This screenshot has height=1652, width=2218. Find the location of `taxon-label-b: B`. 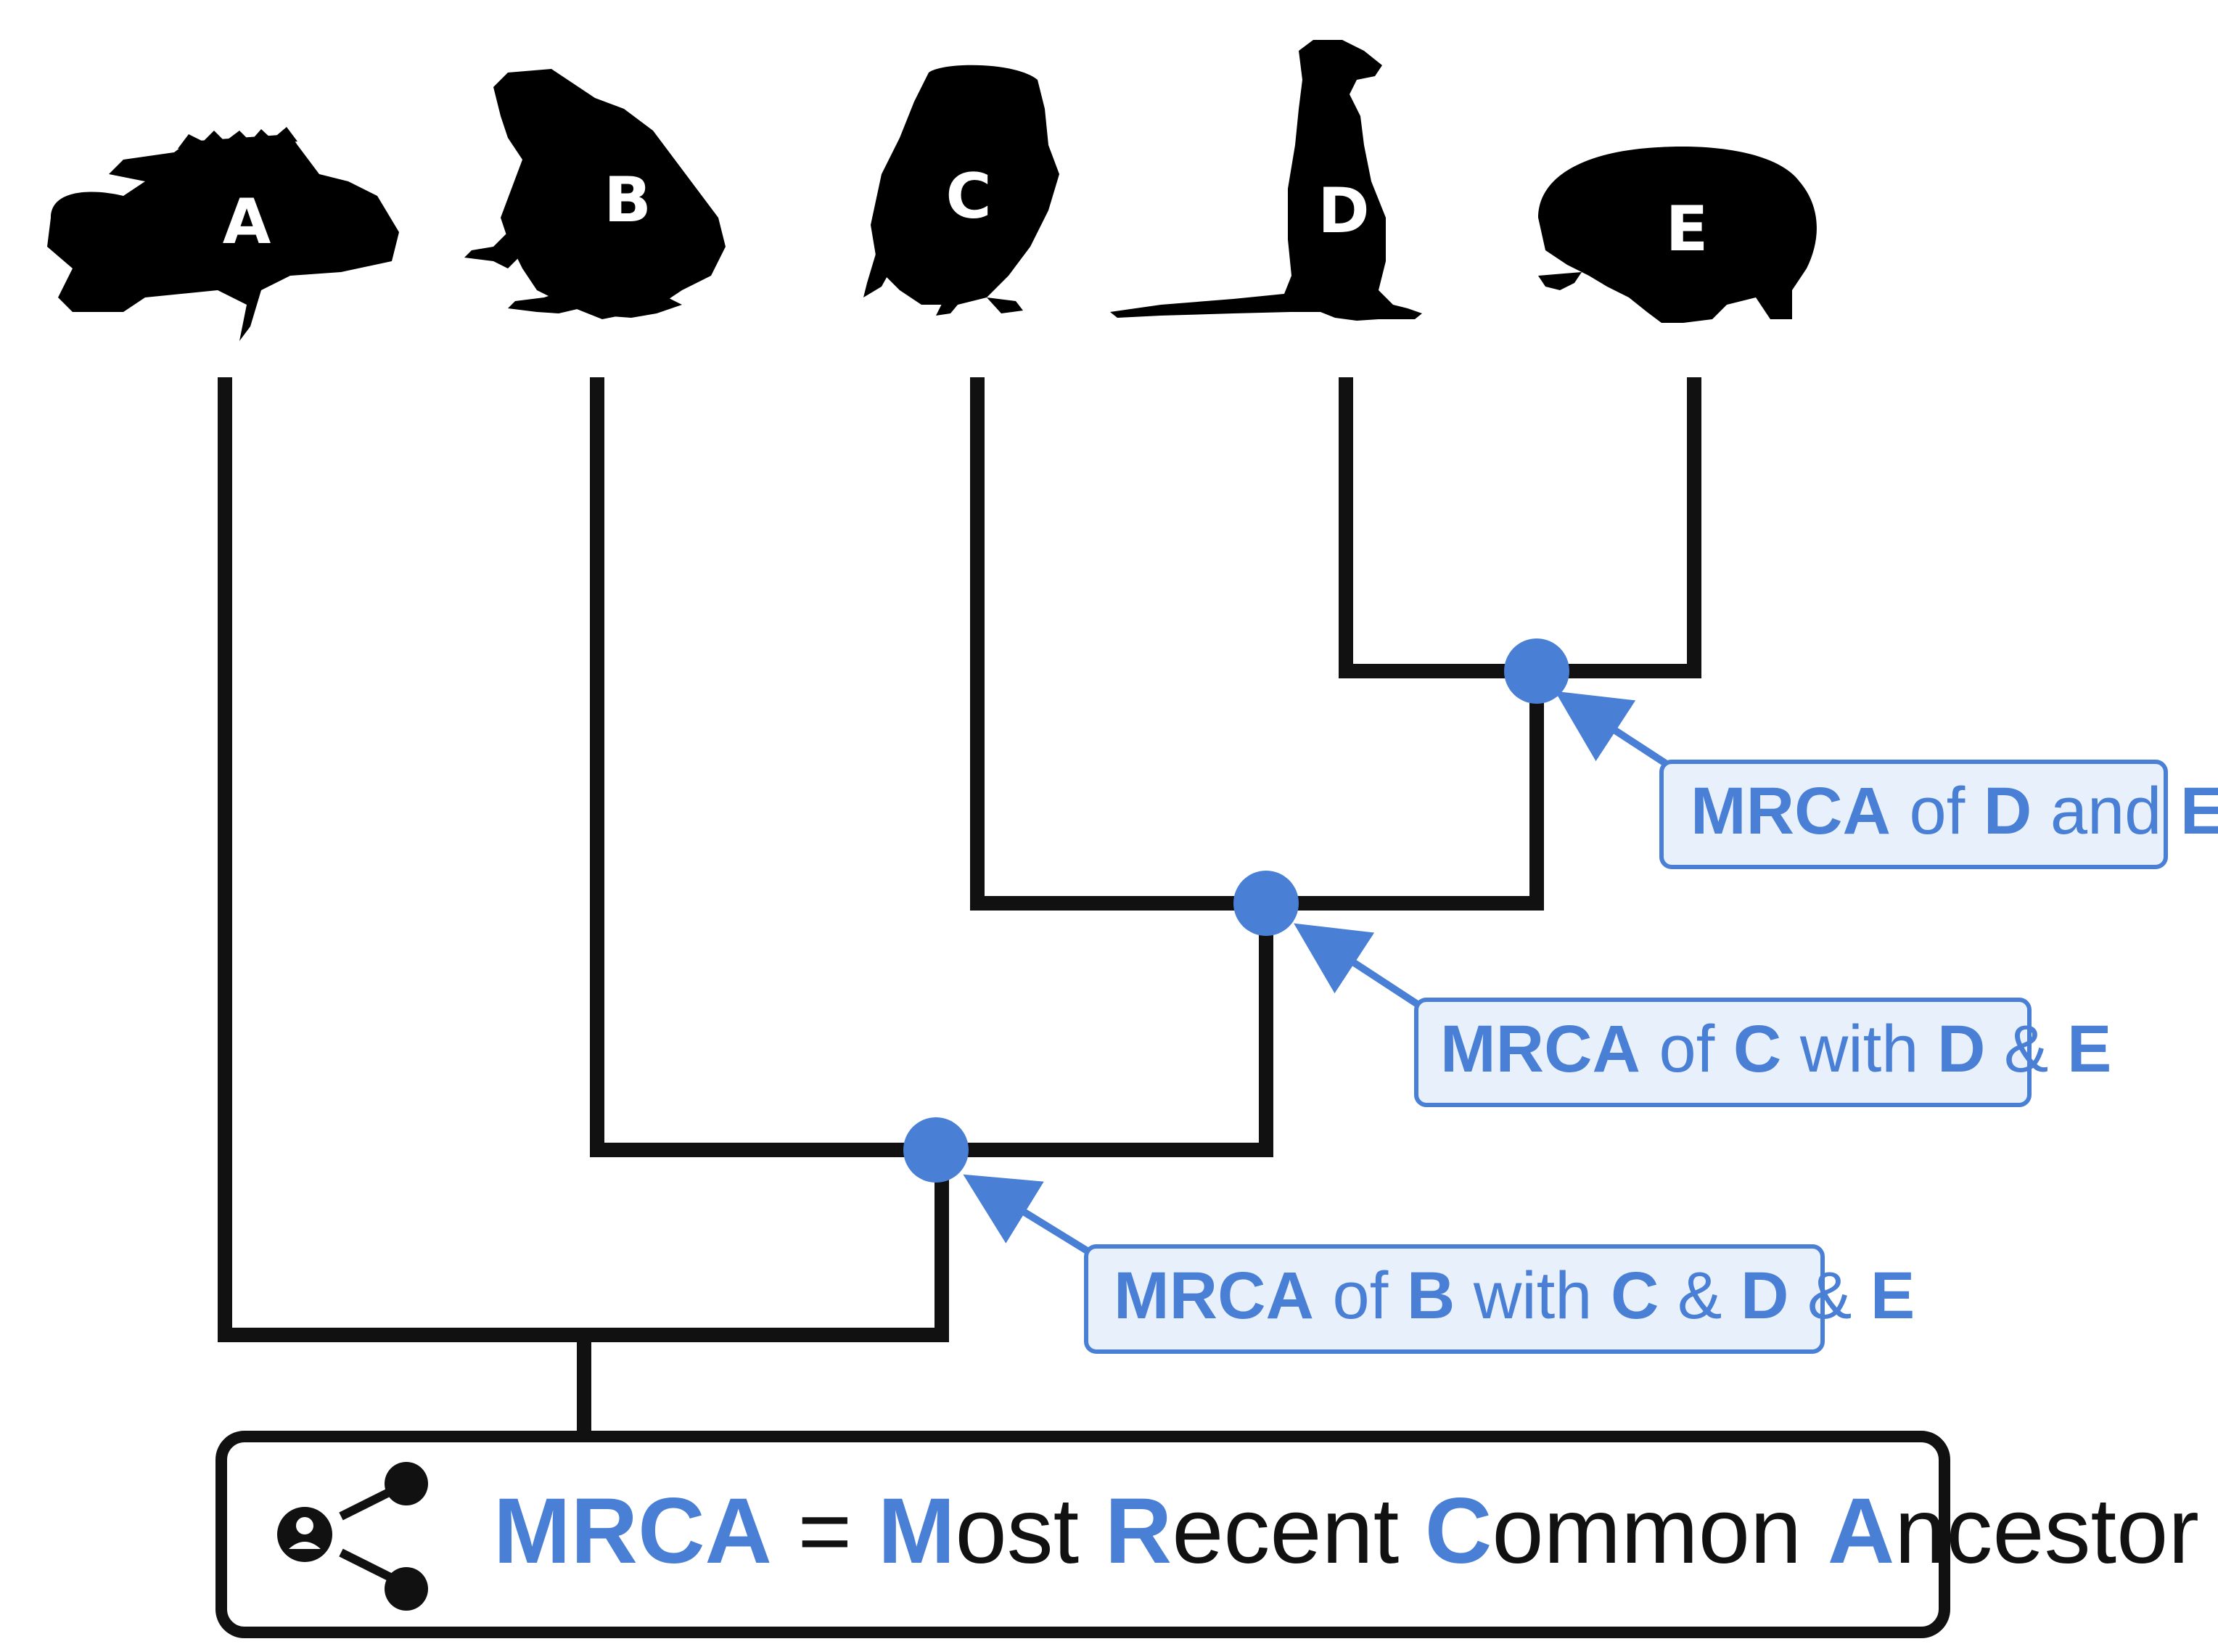

taxon-label-b: B is located at coordinates (628, 201).